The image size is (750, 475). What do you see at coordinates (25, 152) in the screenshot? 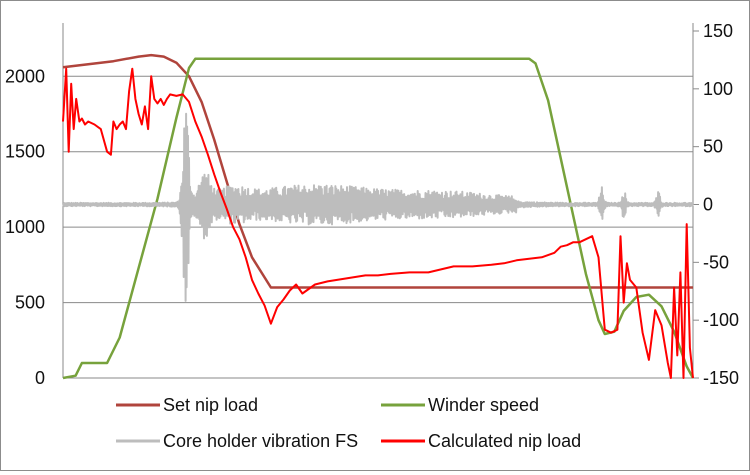
I see `y-left-tick-label: 1500` at bounding box center [25, 152].